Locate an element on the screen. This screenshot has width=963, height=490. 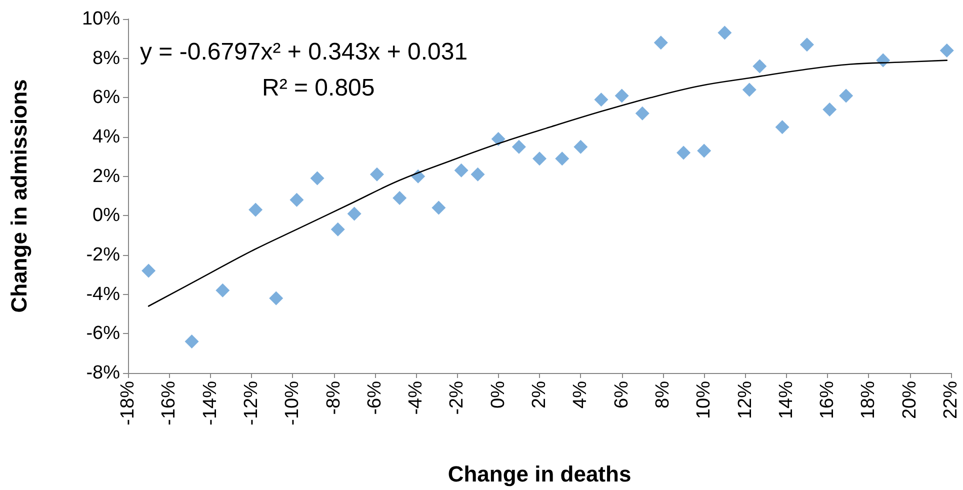
x-tick-label: 2% is located at coordinates (539, 394).